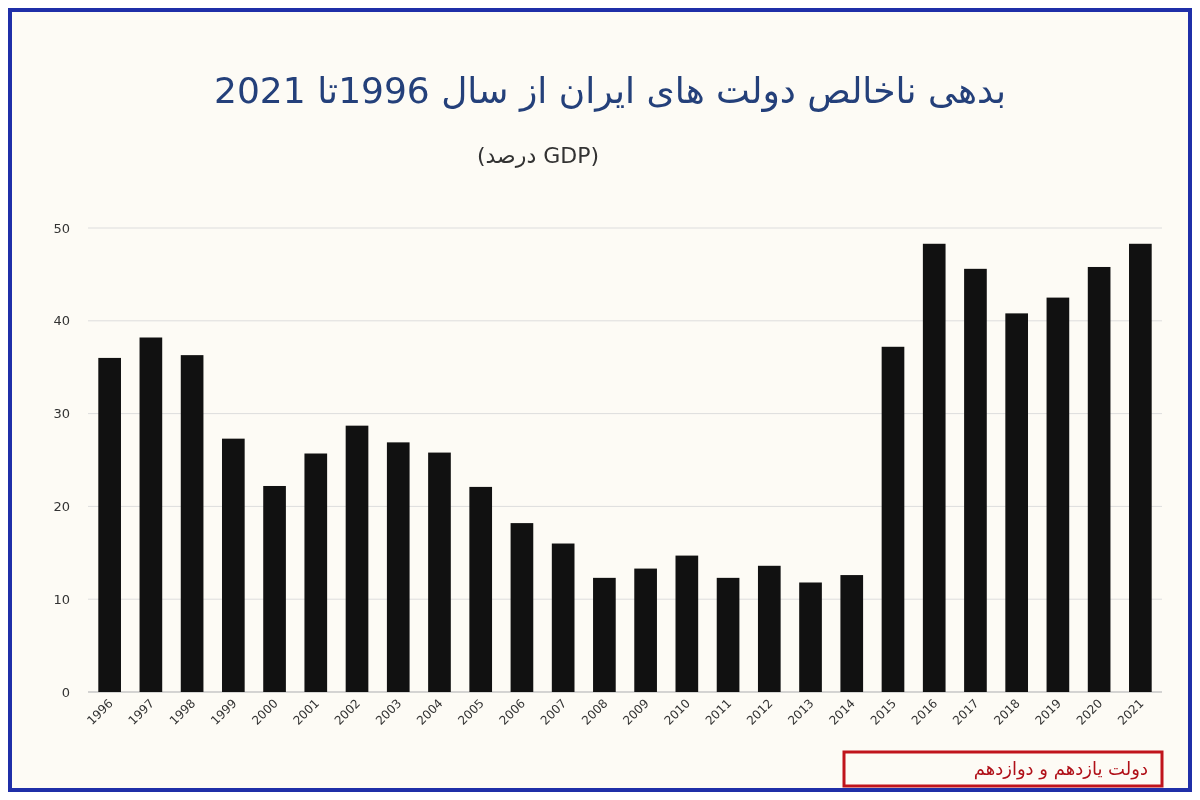 The image size is (1200, 800). I want to click on chart-subtitle: (درصد GDP), so click(538, 155).